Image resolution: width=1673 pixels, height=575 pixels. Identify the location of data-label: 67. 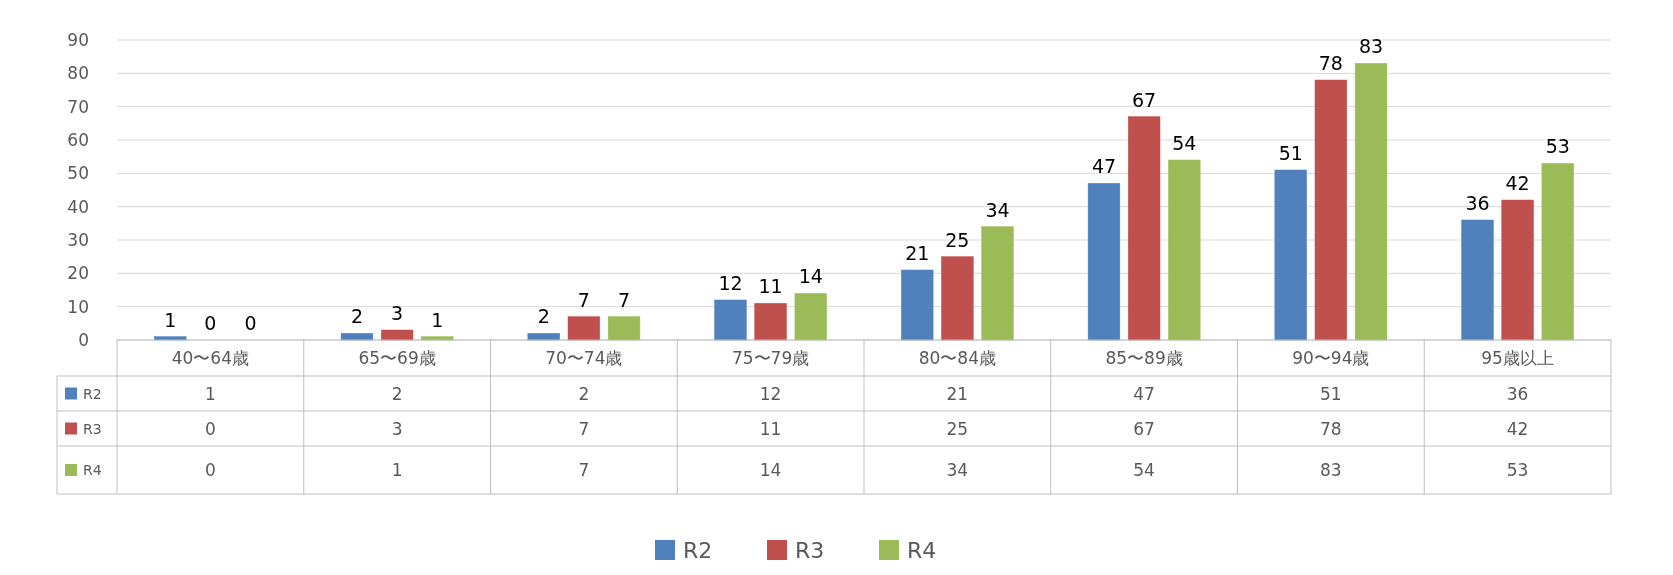
(1144, 428).